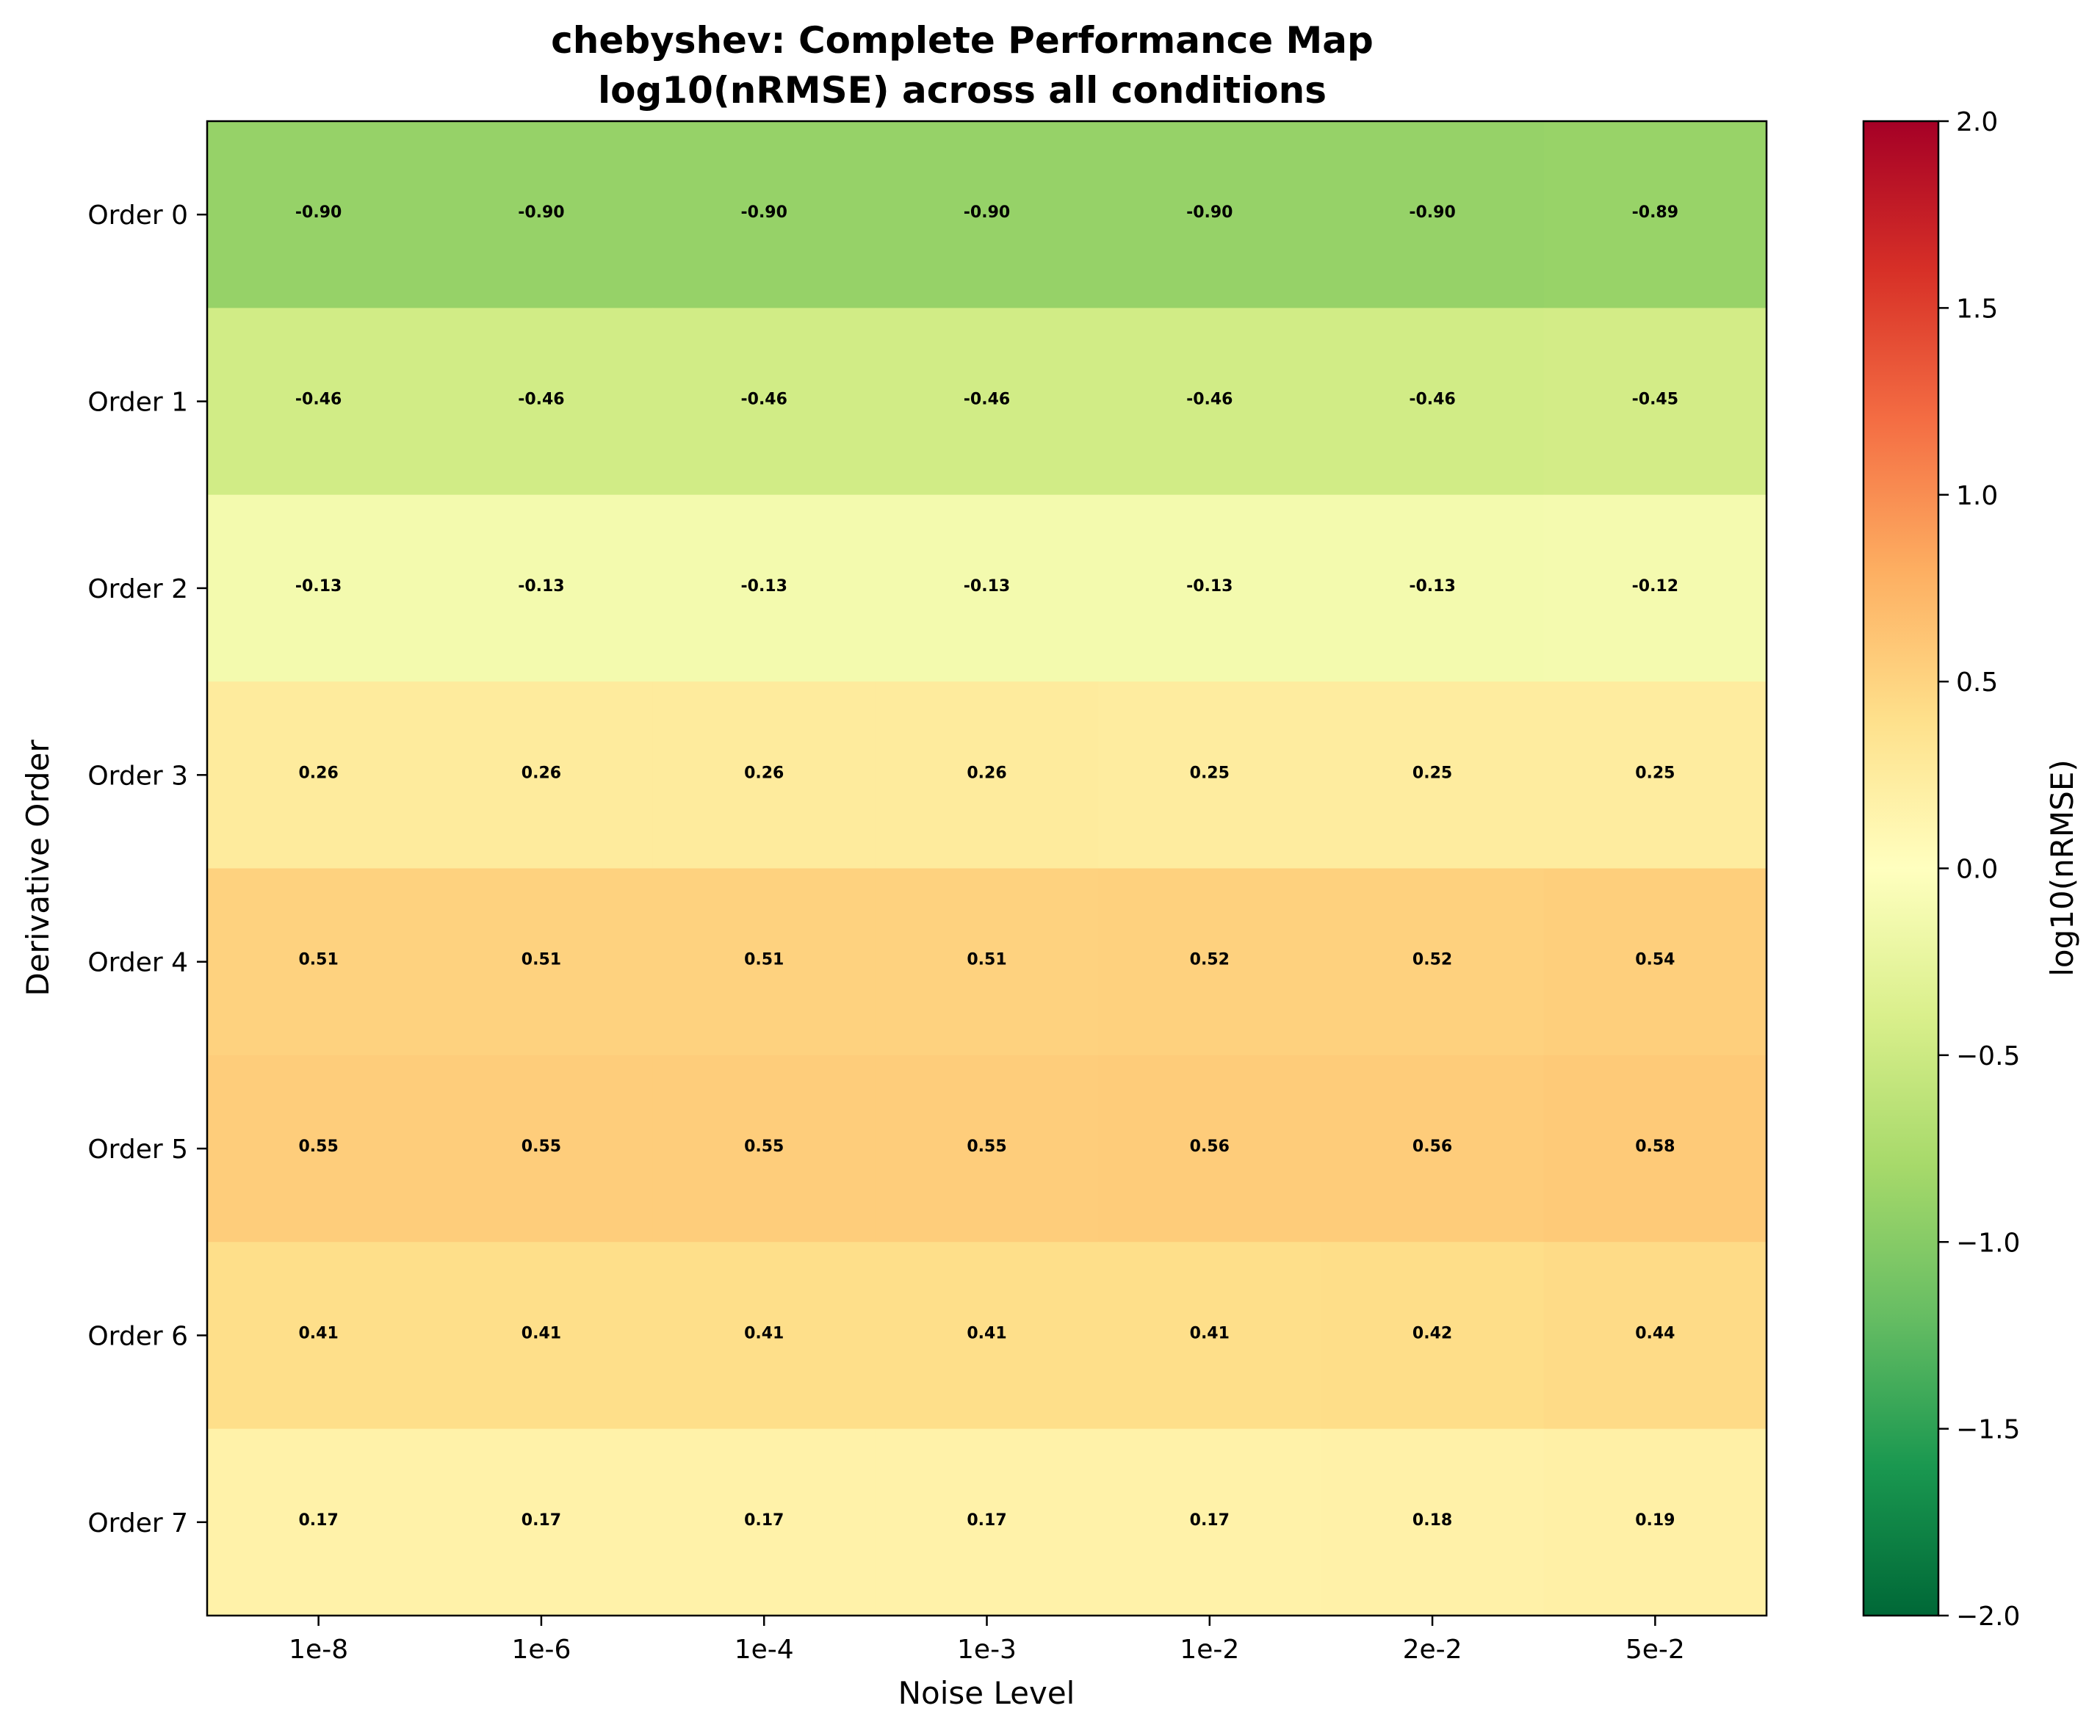 The image size is (2100, 1736). What do you see at coordinates (1977, 309) in the screenshot?
I see `colorbar-tick-label: 1.5` at bounding box center [1977, 309].